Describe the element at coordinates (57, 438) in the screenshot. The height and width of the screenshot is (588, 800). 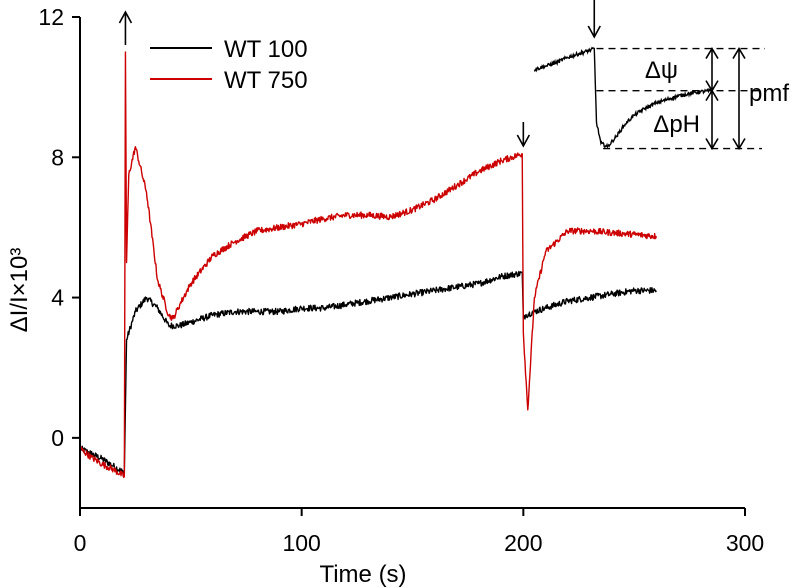
I see `y-tick-label: 0` at that location.